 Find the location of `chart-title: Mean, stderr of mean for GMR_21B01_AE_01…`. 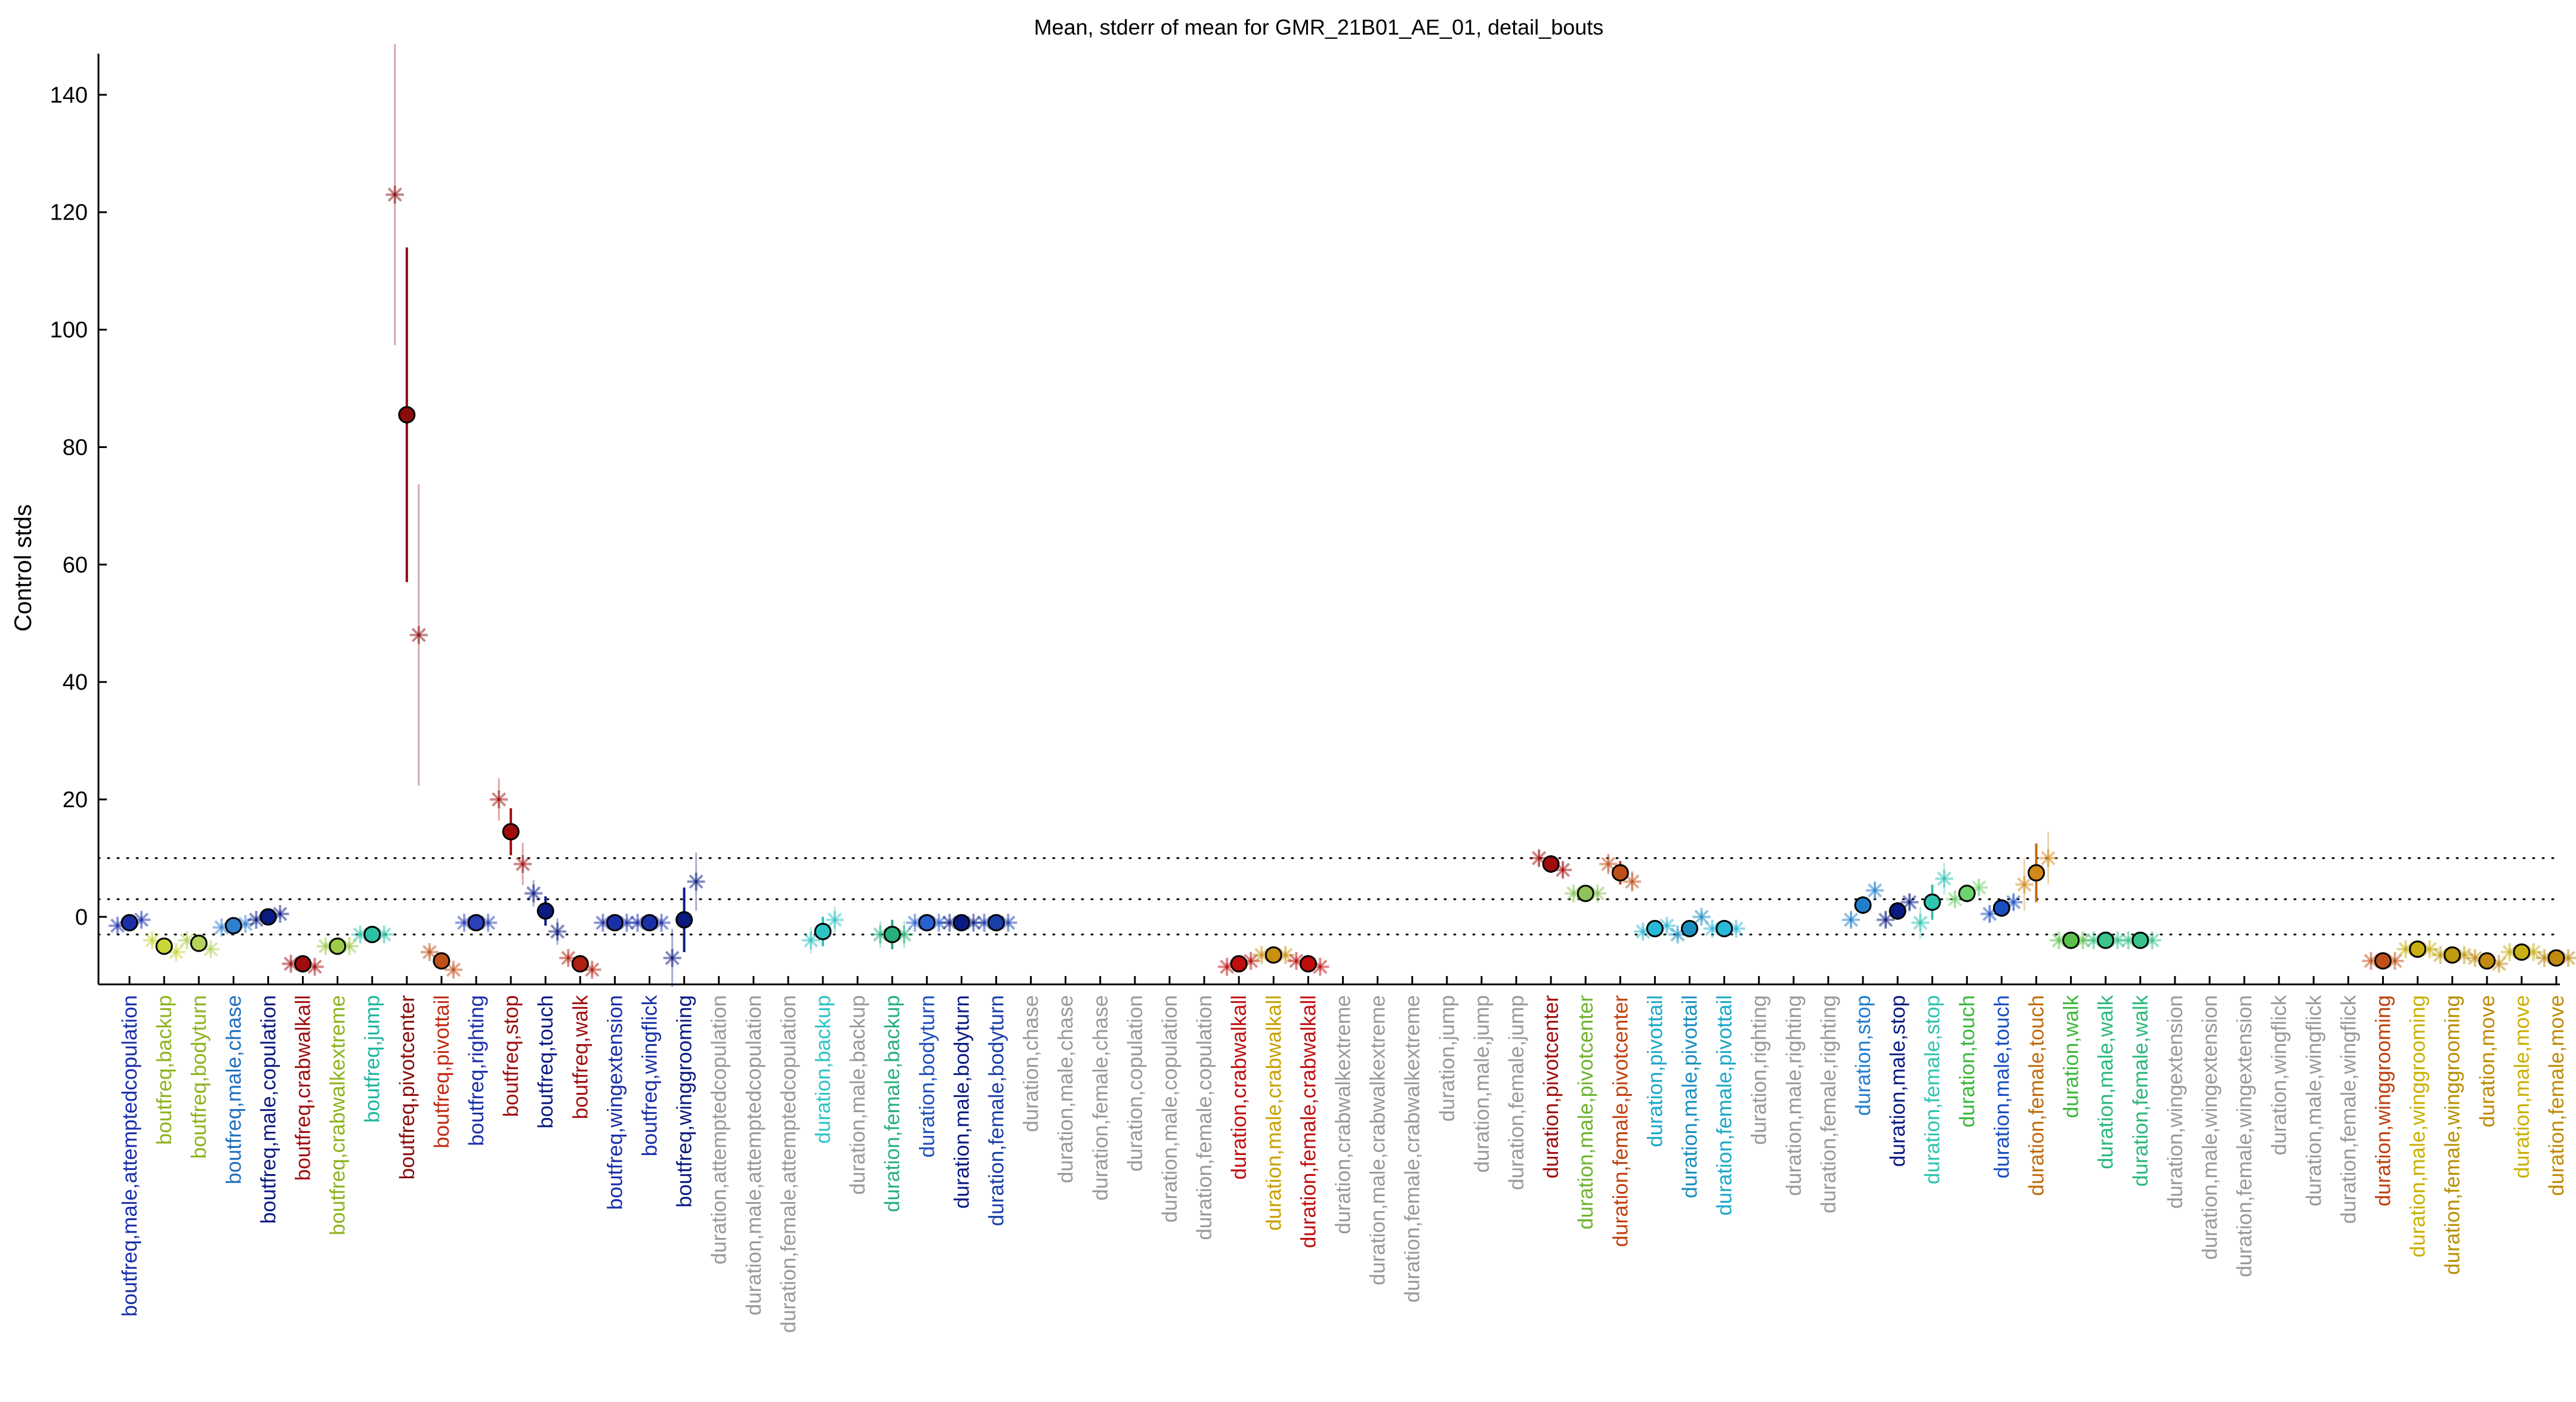

chart-title: Mean, stderr of mean for GMR_21B01_AE_01… is located at coordinates (1319, 27).